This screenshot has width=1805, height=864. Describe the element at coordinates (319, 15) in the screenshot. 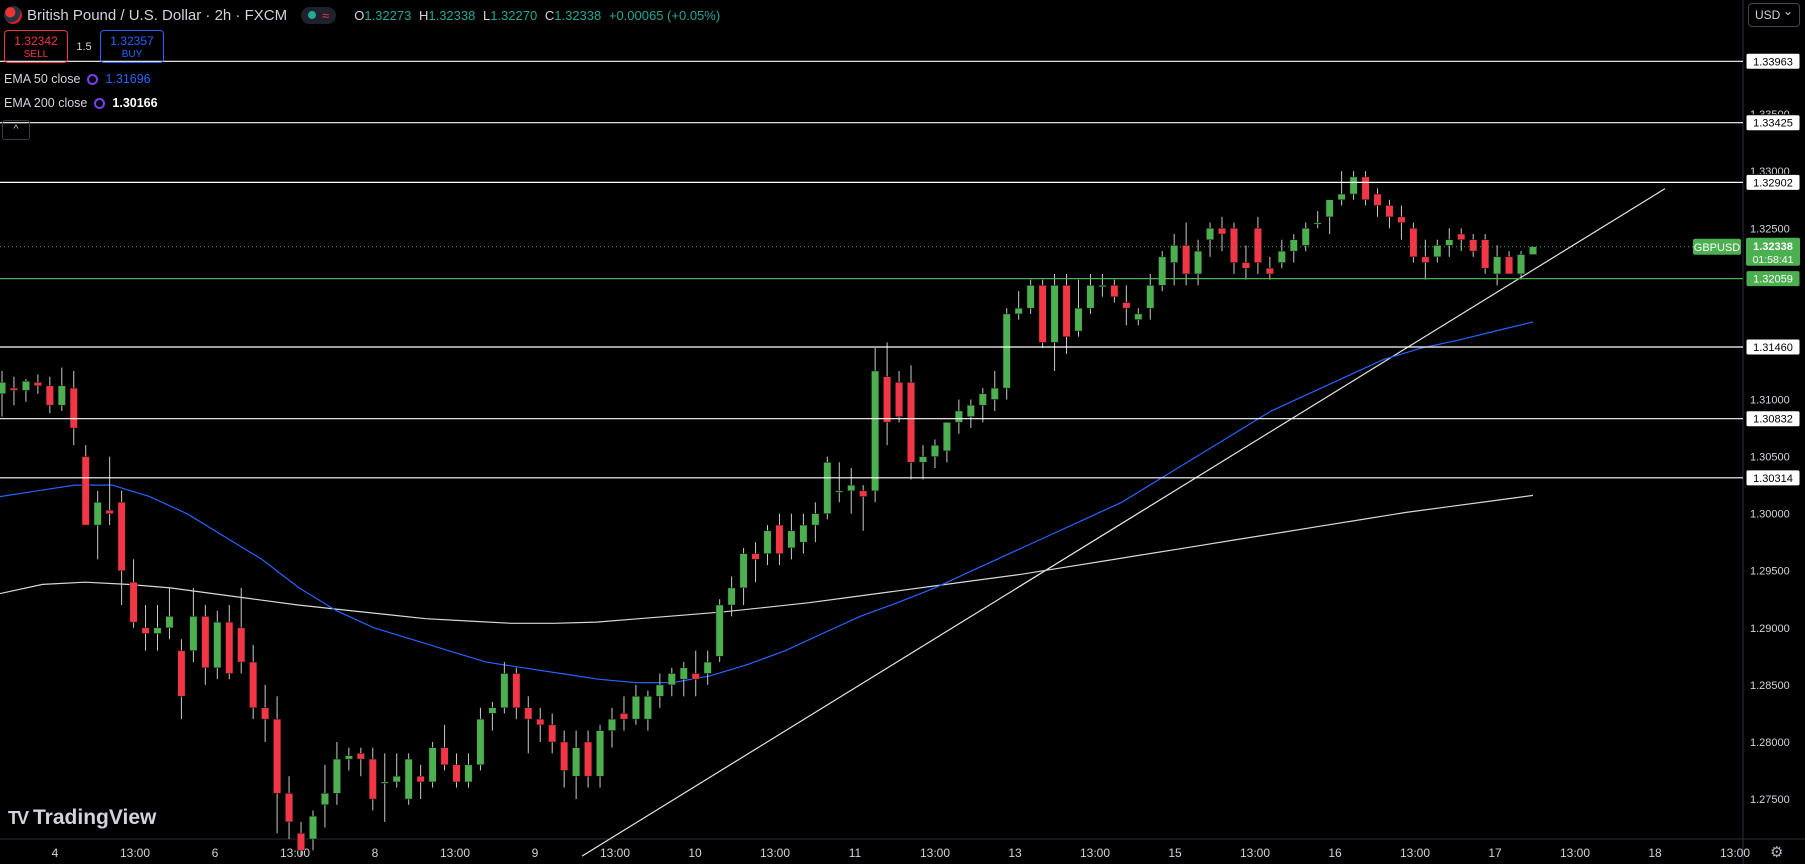

I see `market-status: ≈` at that location.